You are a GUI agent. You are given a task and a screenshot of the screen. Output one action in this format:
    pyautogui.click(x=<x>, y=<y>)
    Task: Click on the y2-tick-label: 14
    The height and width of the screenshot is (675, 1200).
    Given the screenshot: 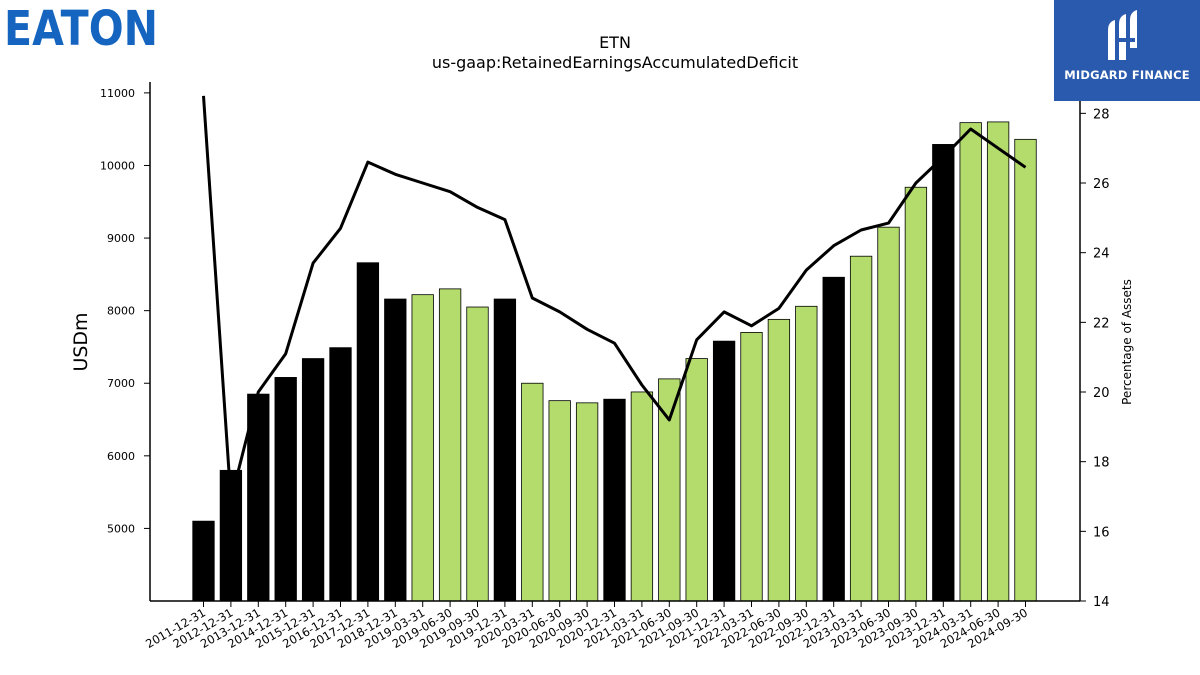 What is the action you would take?
    pyautogui.click(x=1101, y=602)
    